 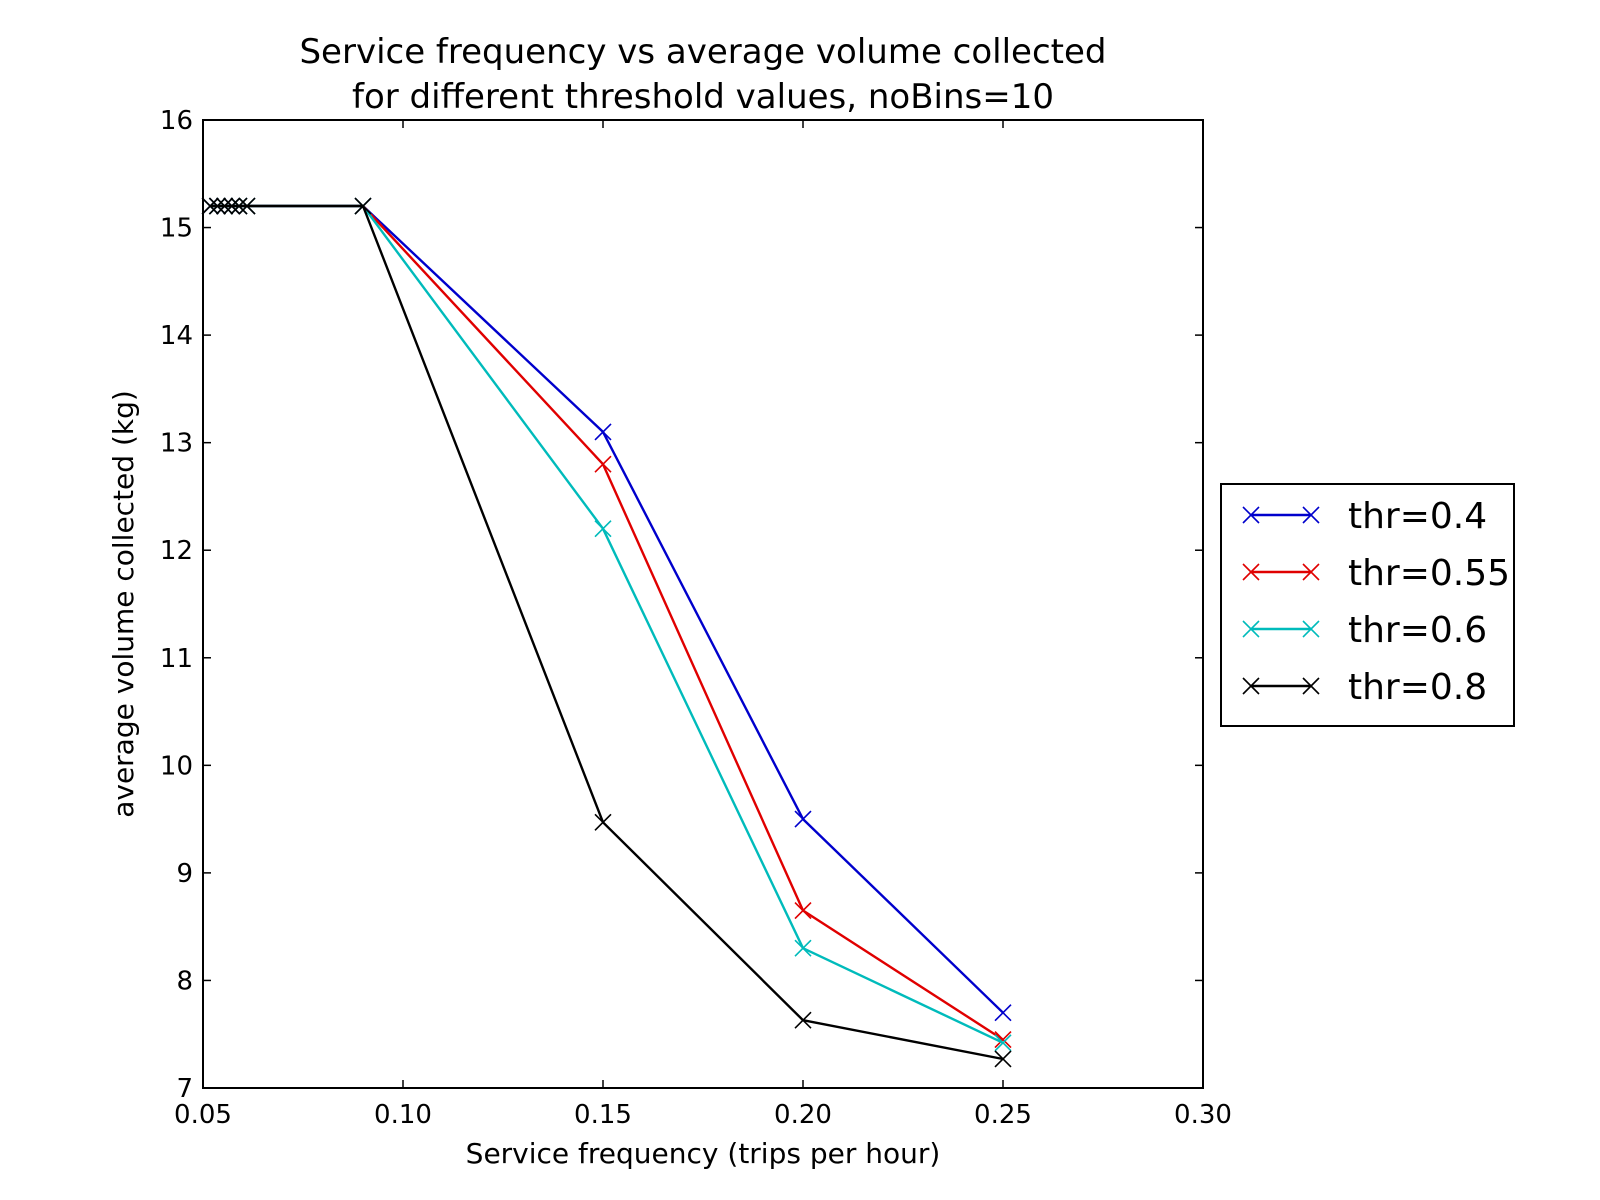 What do you see at coordinates (176, 551) in the screenshot?
I see `y-tick-label: 12` at bounding box center [176, 551].